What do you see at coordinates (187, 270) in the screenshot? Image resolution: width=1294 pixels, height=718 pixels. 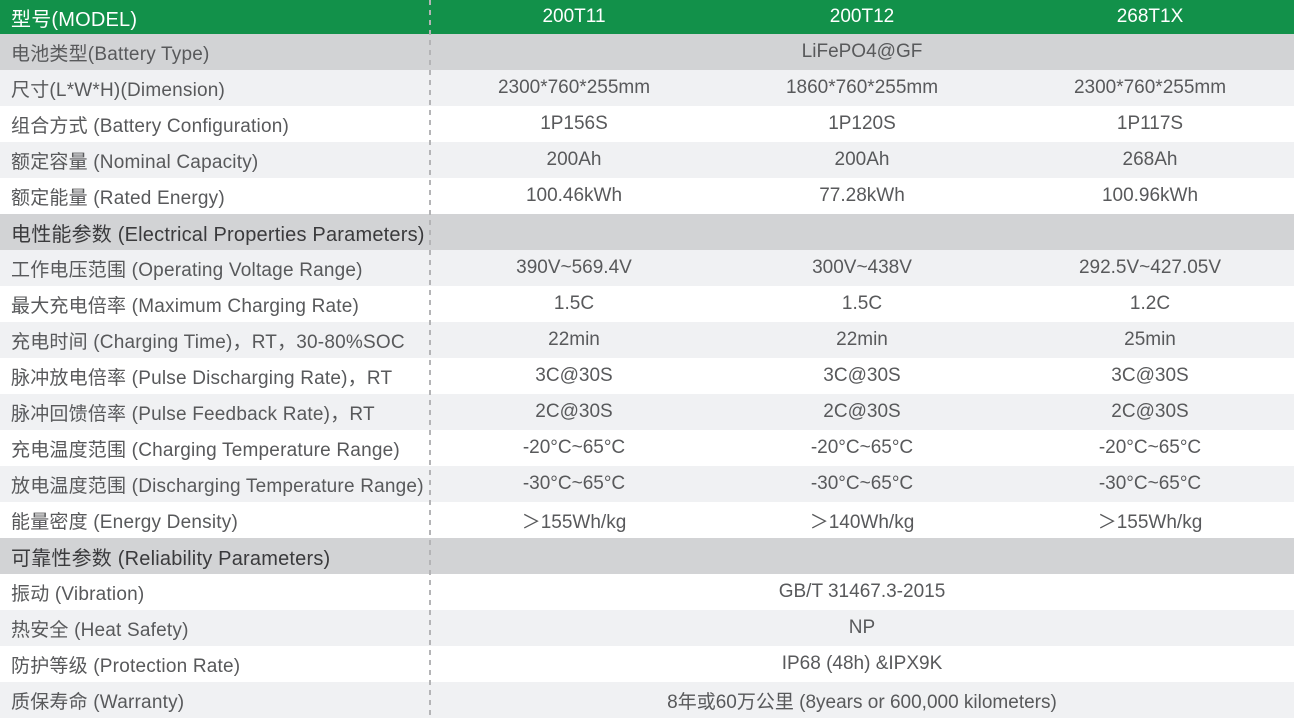 I see `row-label: 工作电压范围 (Operating Voltage Range)` at bounding box center [187, 270].